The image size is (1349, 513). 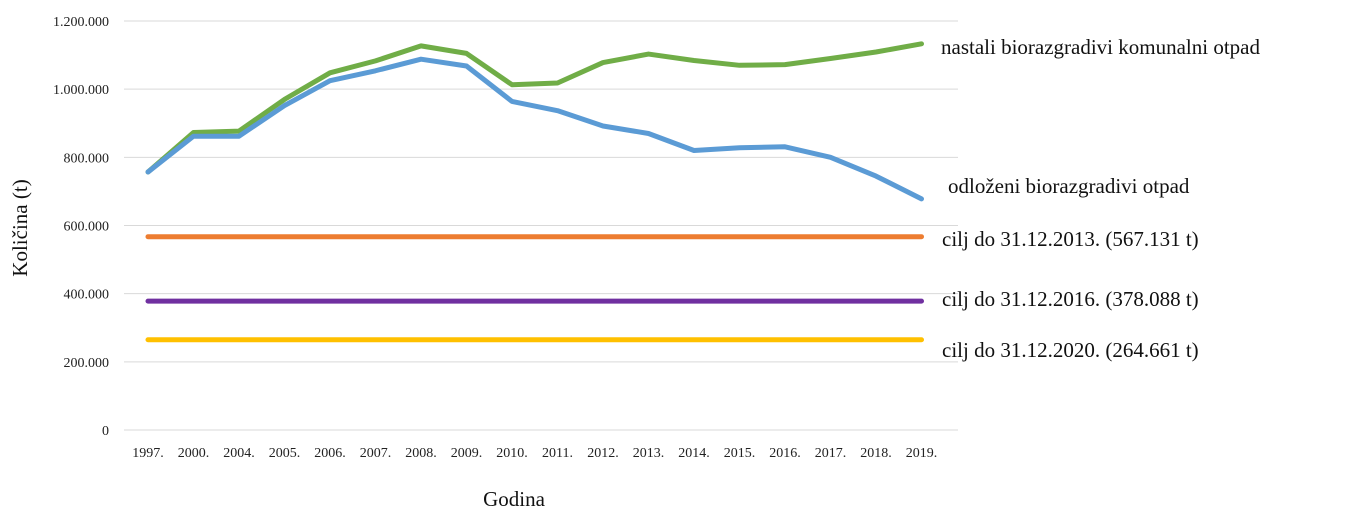 What do you see at coordinates (376, 453) in the screenshot?
I see `x-tick-label: 2007.` at bounding box center [376, 453].